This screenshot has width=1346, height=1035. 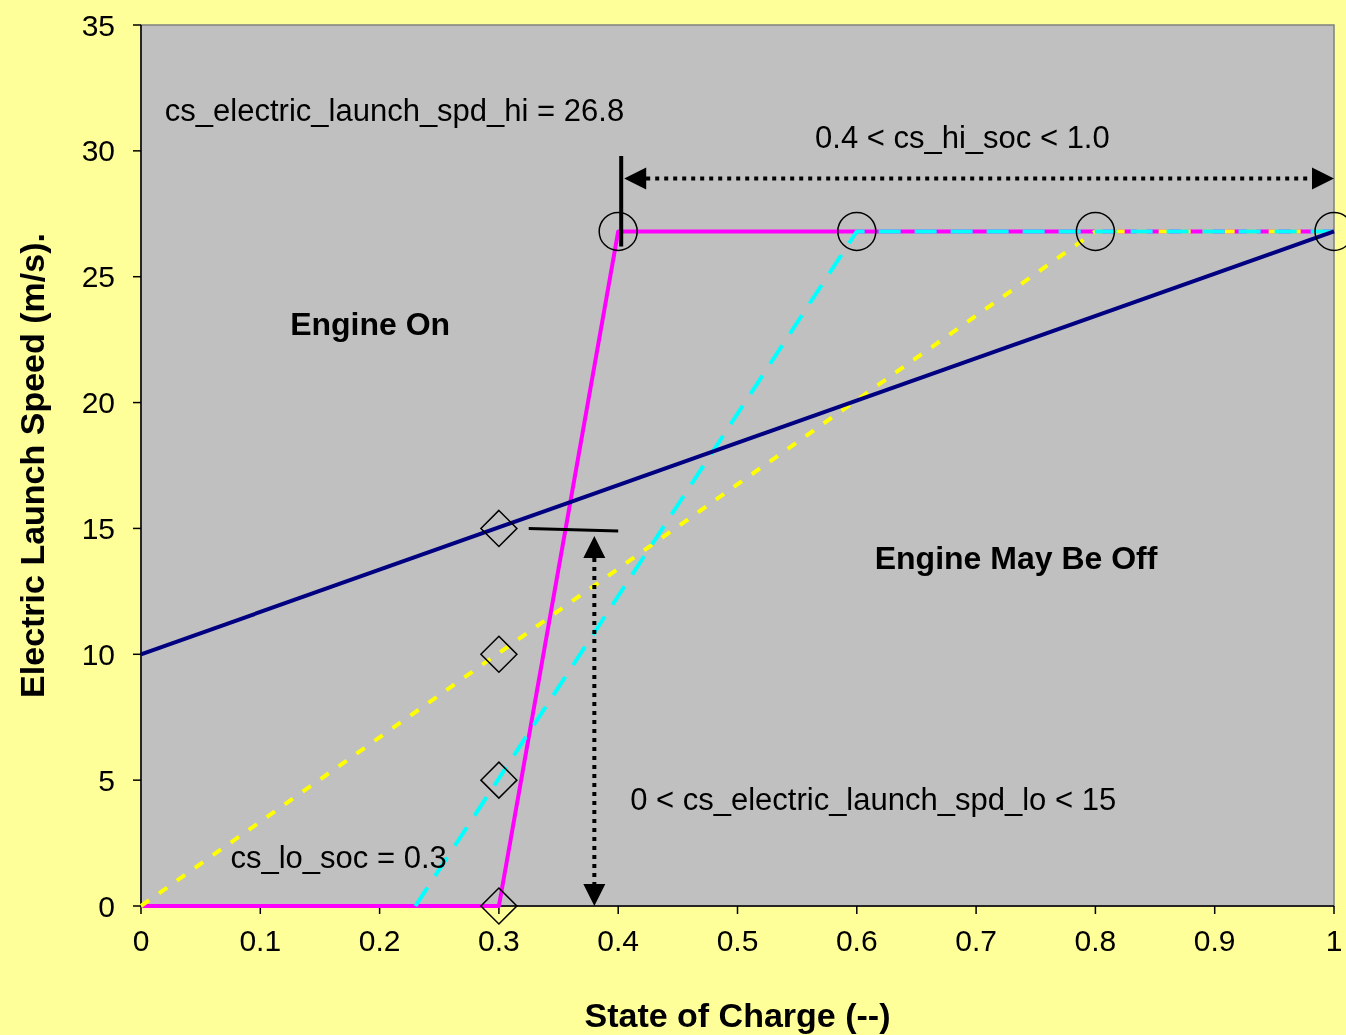 I want to click on y-tick-label: 30, so click(x=98, y=151).